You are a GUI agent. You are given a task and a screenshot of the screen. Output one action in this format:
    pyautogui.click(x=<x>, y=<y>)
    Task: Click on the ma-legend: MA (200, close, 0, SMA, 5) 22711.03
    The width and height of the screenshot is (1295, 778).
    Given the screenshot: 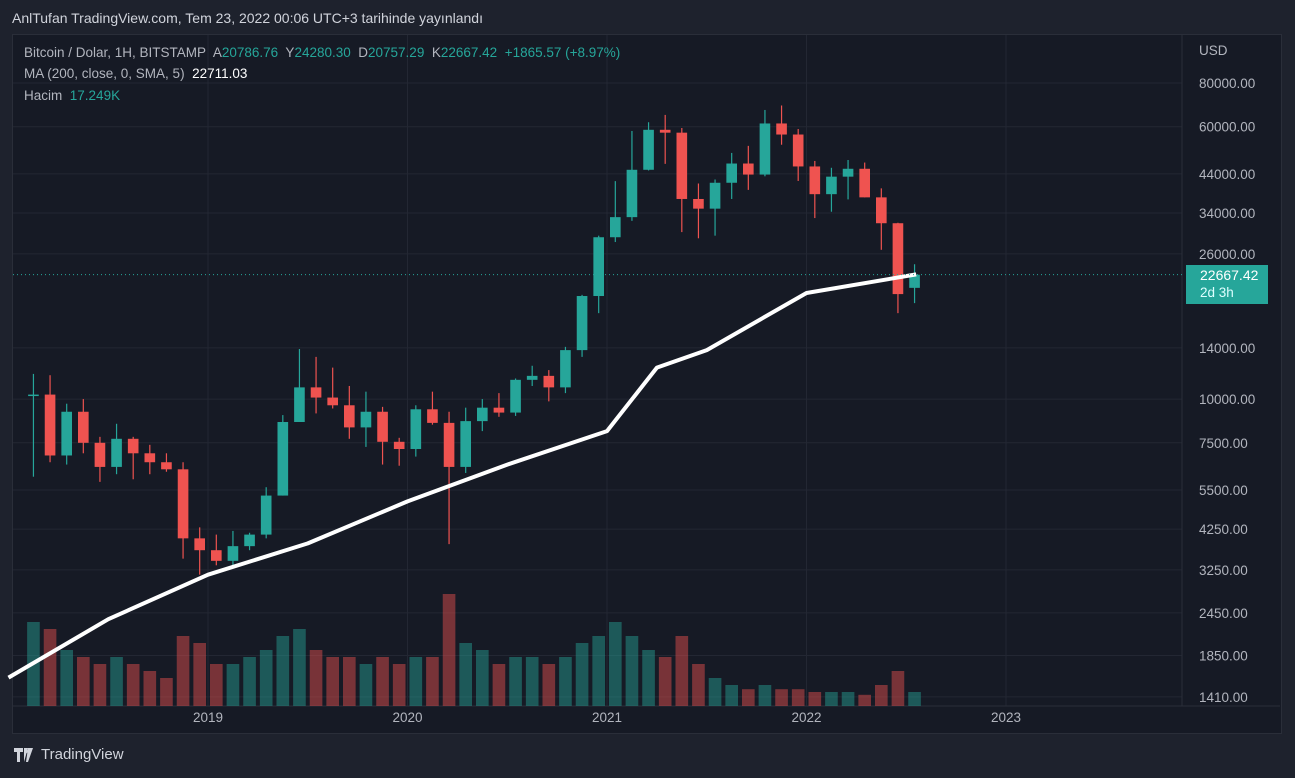 What is the action you would take?
    pyautogui.click(x=135, y=73)
    